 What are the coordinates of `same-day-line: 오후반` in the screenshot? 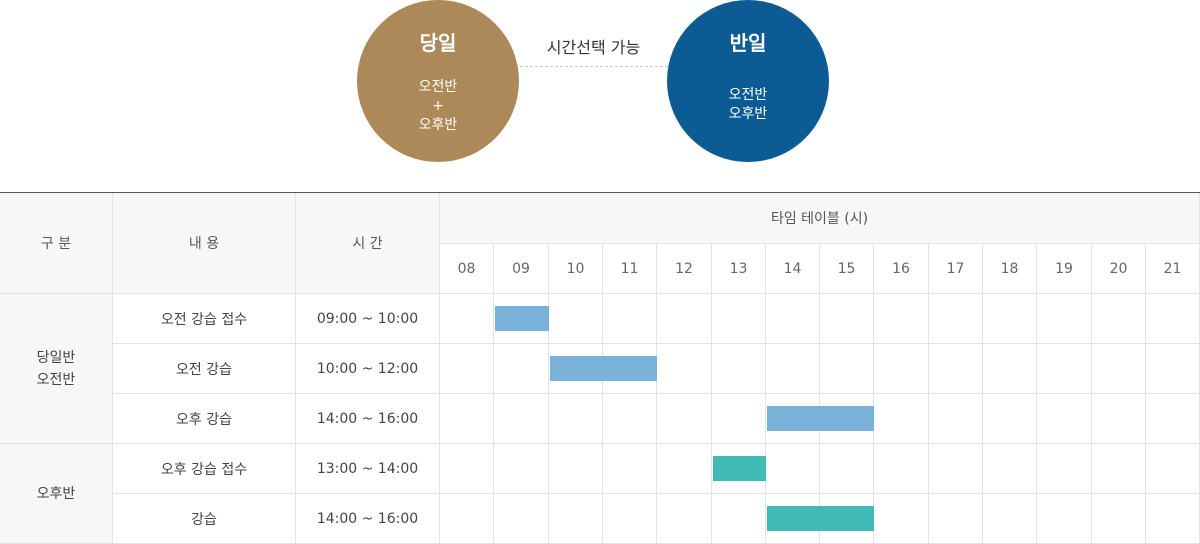 It's located at (438, 125).